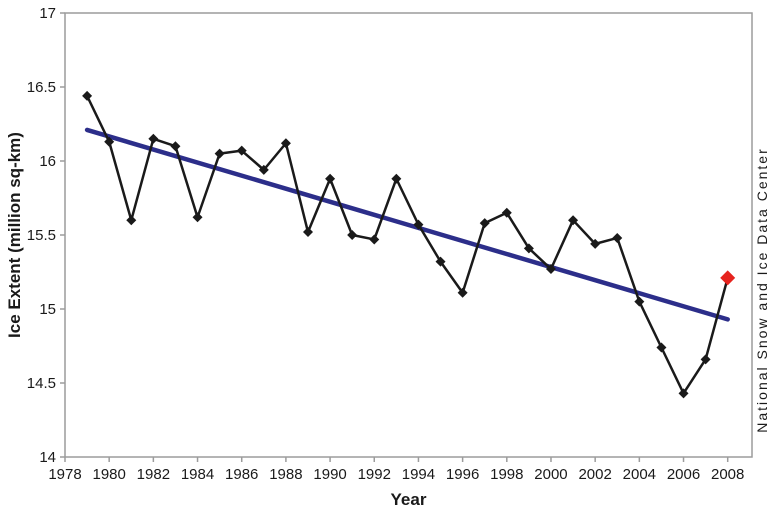 The width and height of the screenshot is (773, 512). What do you see at coordinates (47, 457) in the screenshot?
I see `y-tick-label: 14` at bounding box center [47, 457].